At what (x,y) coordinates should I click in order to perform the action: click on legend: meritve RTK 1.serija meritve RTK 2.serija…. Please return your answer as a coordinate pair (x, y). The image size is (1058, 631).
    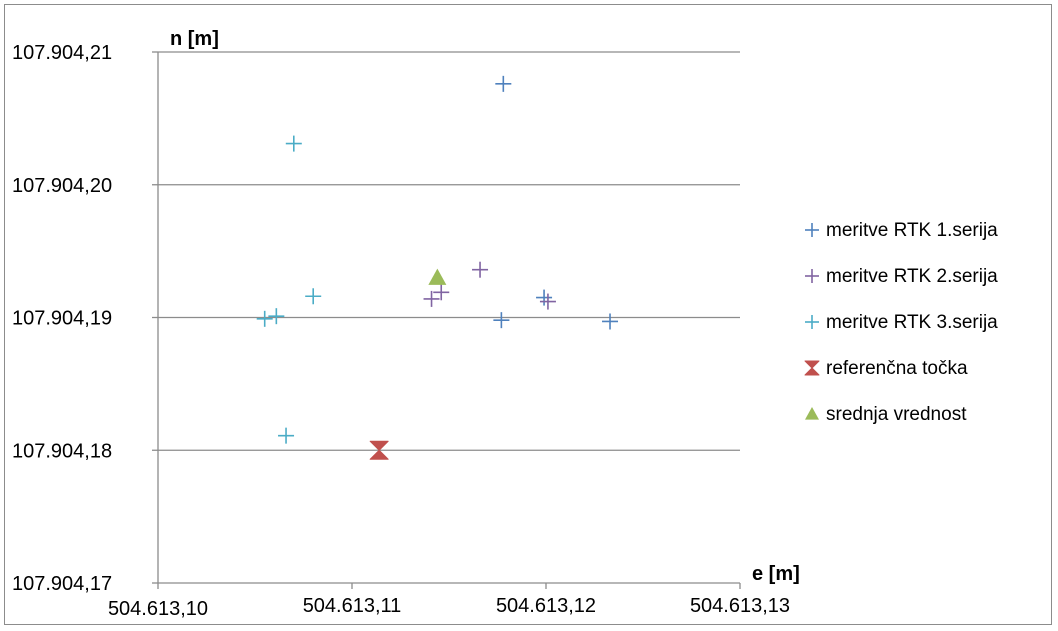
    Looking at the image, I should click on (901, 322).